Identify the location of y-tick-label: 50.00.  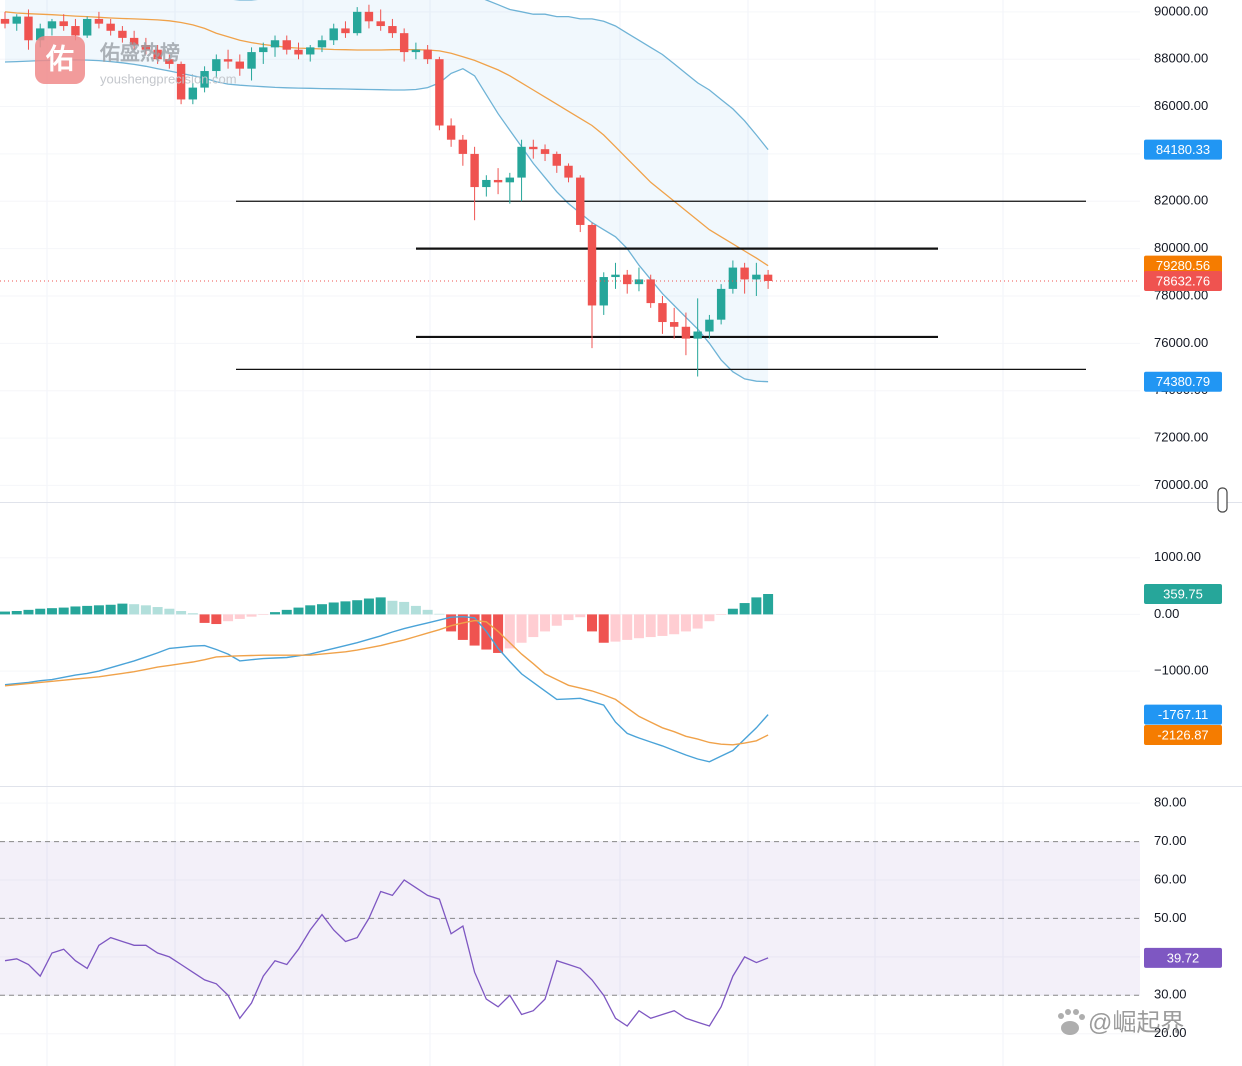
(1170, 917).